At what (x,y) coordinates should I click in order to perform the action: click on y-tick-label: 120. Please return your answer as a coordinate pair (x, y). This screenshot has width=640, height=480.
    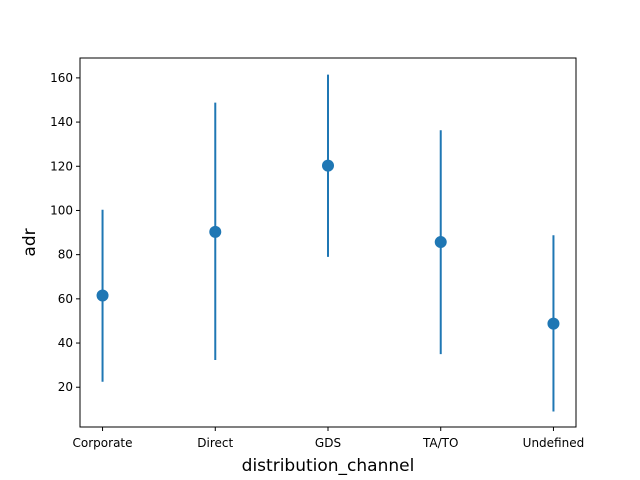
    Looking at the image, I should click on (61, 166).